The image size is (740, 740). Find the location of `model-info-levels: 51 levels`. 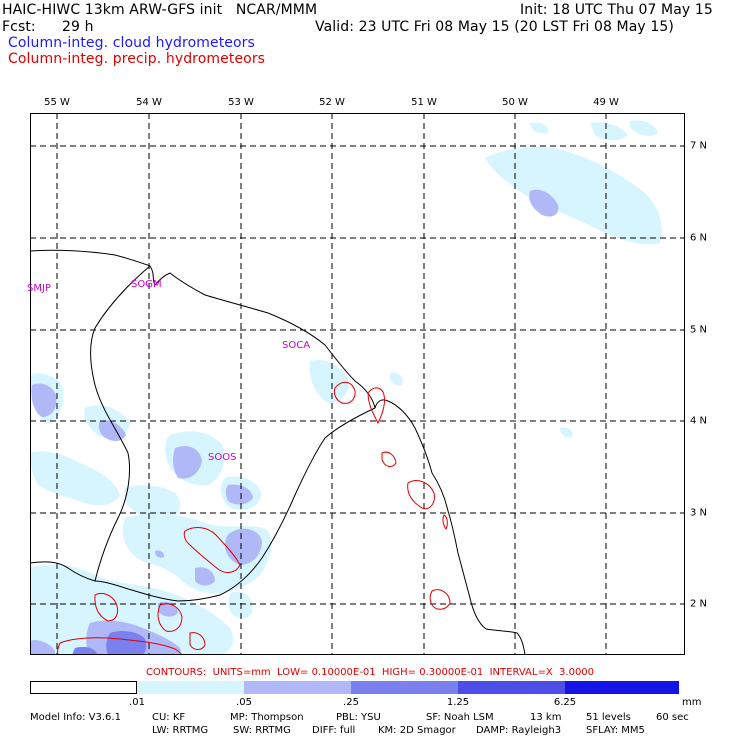

model-info-levels: 51 levels is located at coordinates (608, 717).